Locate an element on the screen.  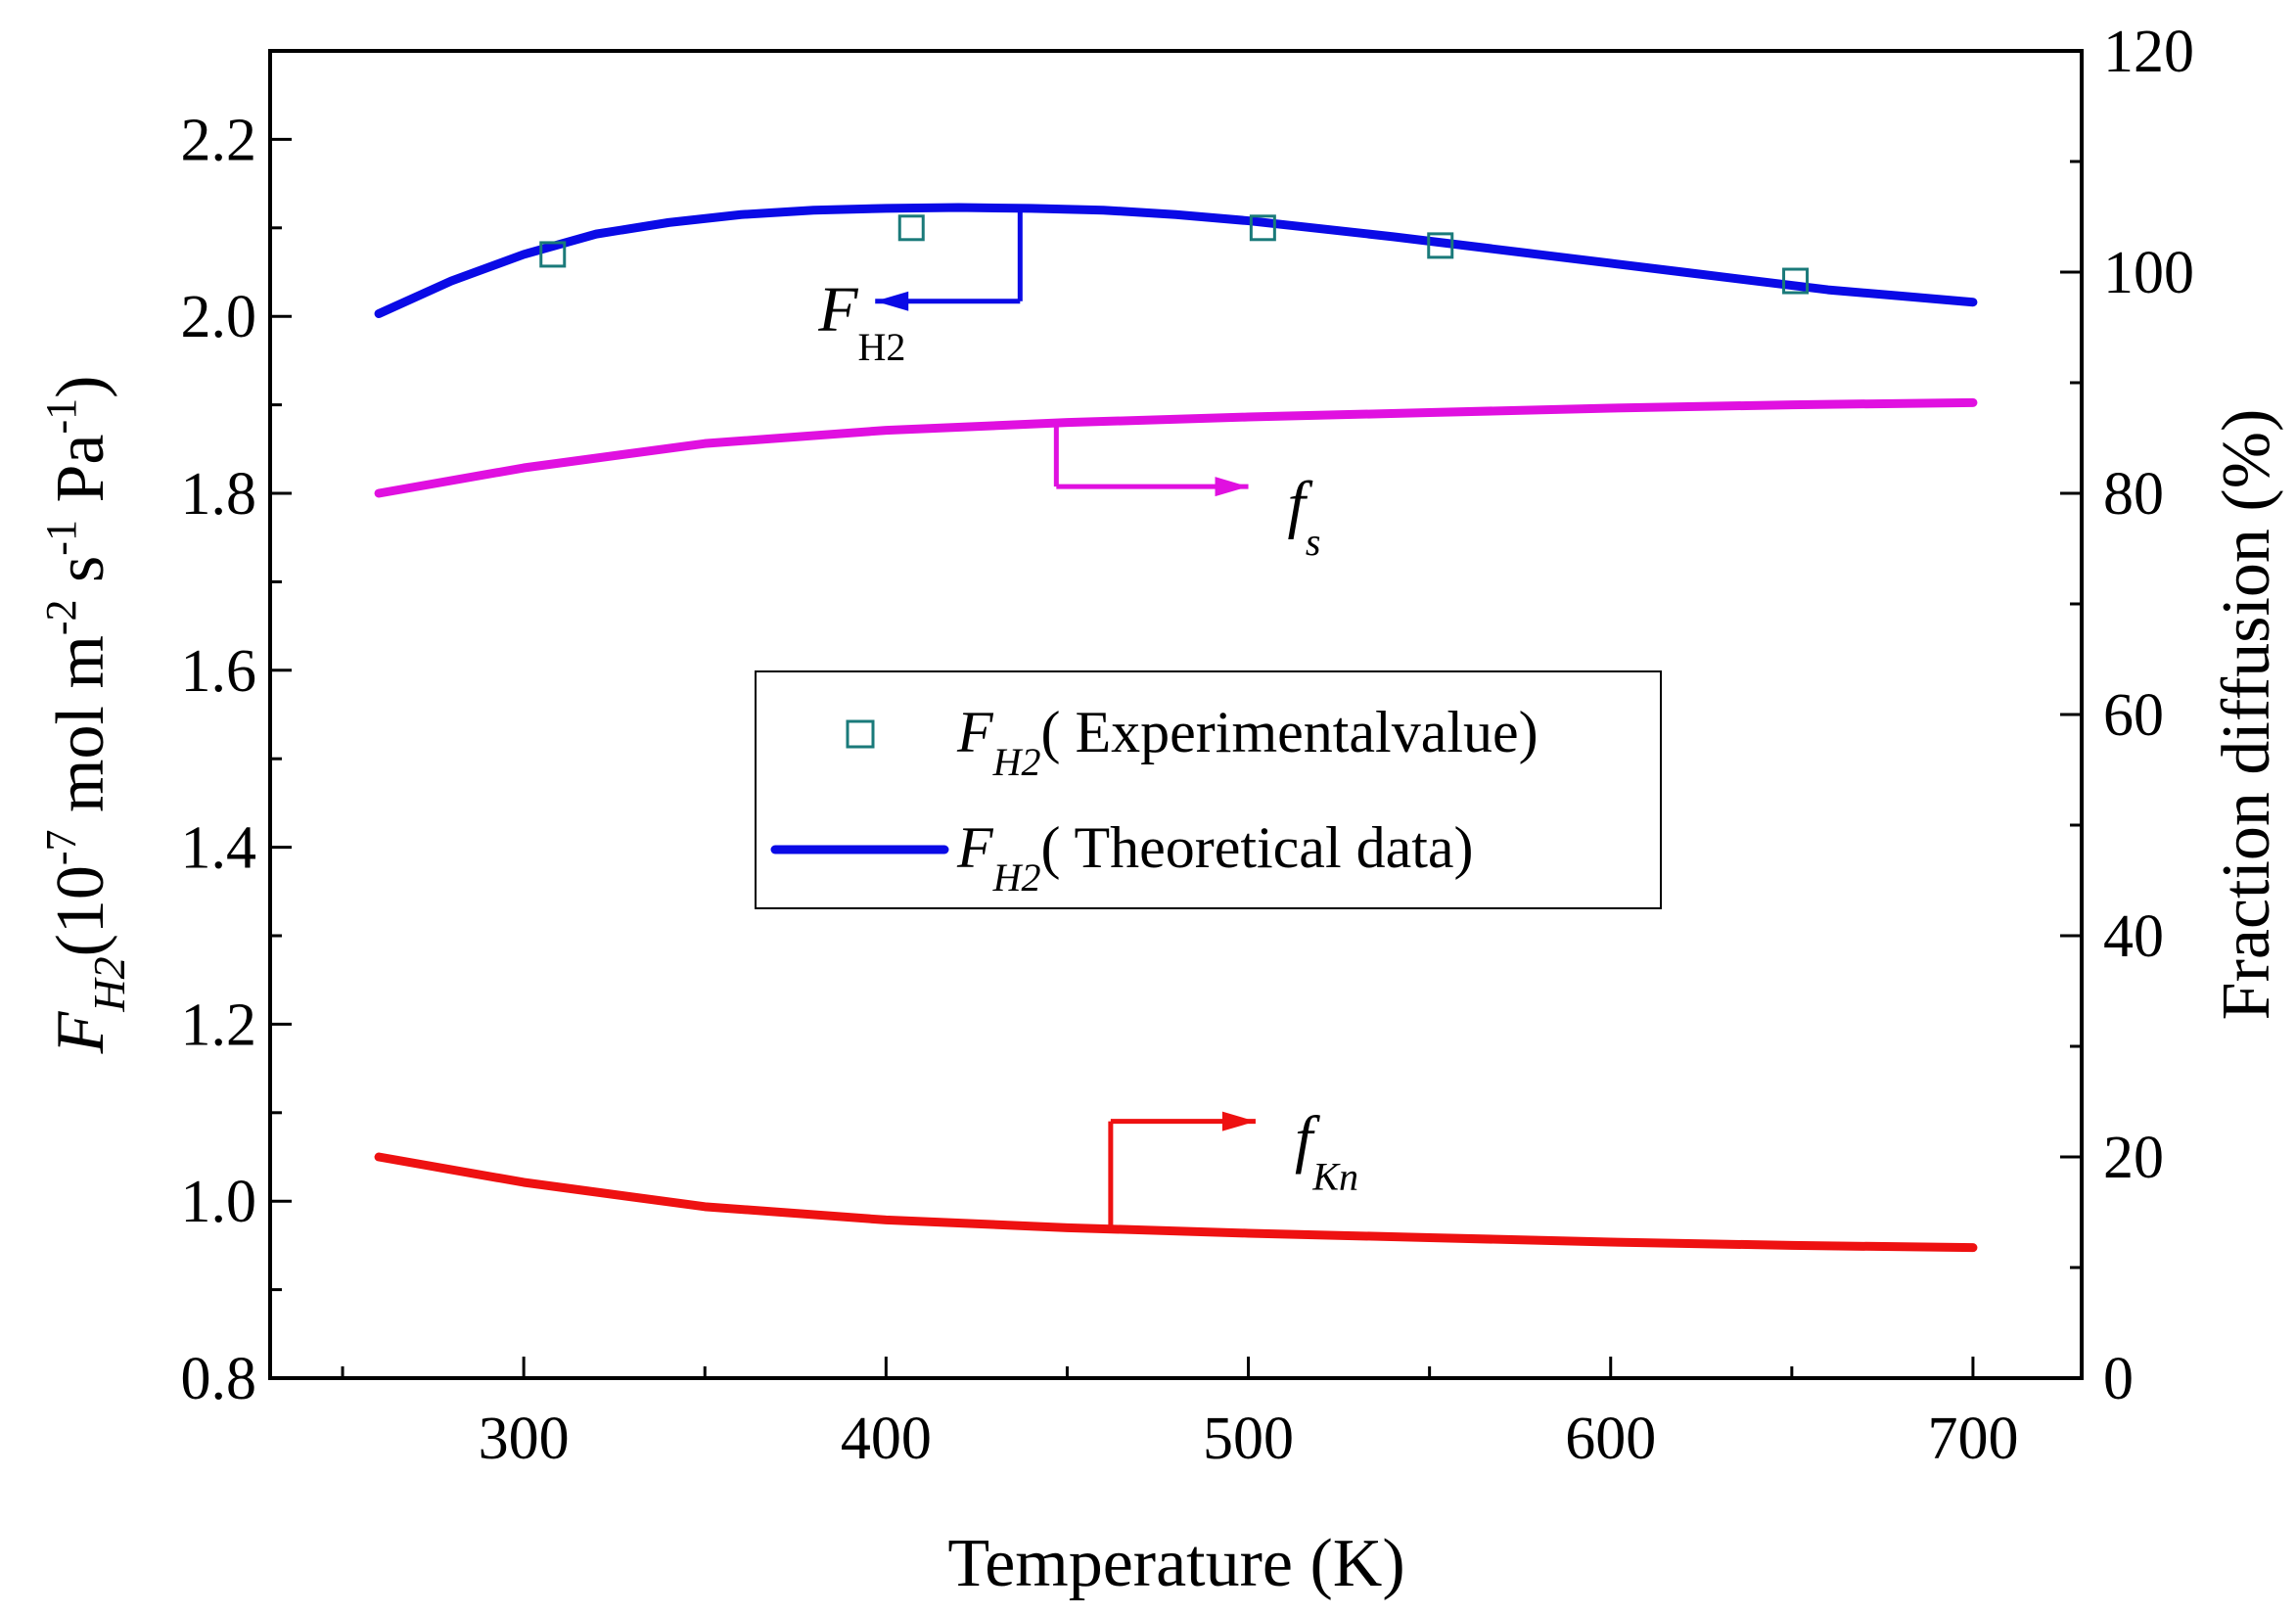
x-tick-labels: 300 400 500 600 700 is located at coordinates (1249, 1439).